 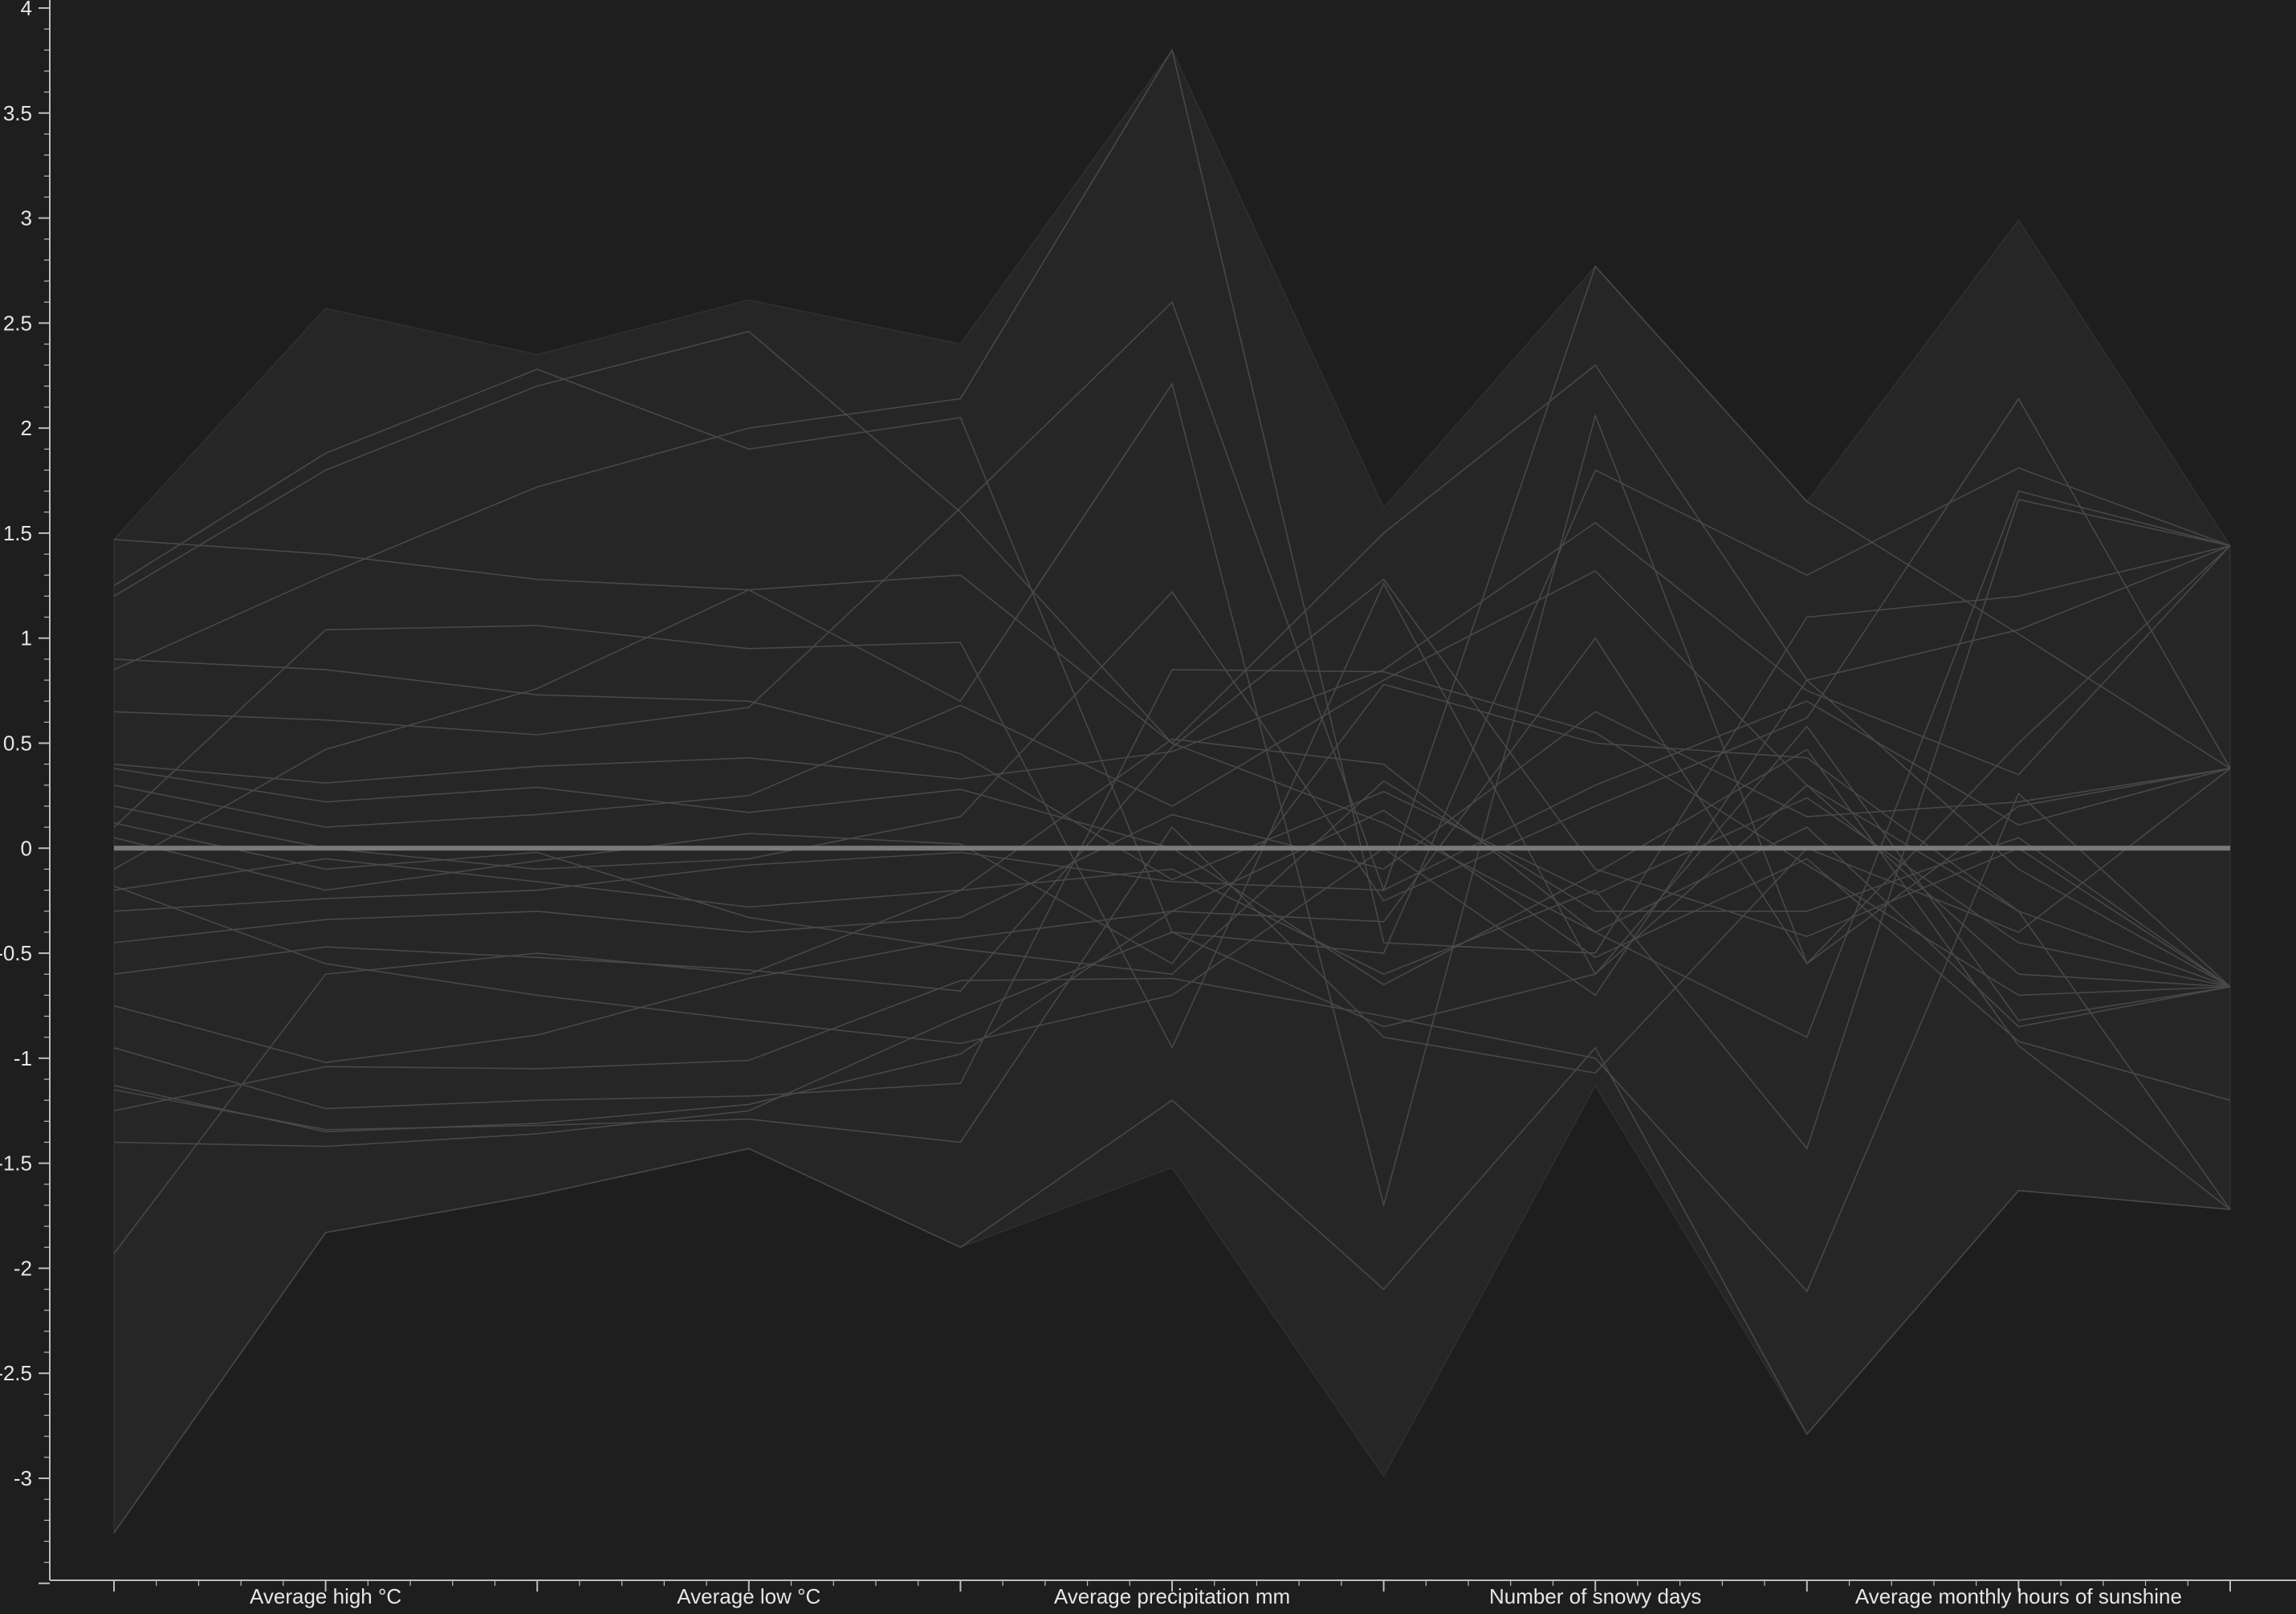 What do you see at coordinates (26, 638) in the screenshot?
I see `y-tick-label: 1` at bounding box center [26, 638].